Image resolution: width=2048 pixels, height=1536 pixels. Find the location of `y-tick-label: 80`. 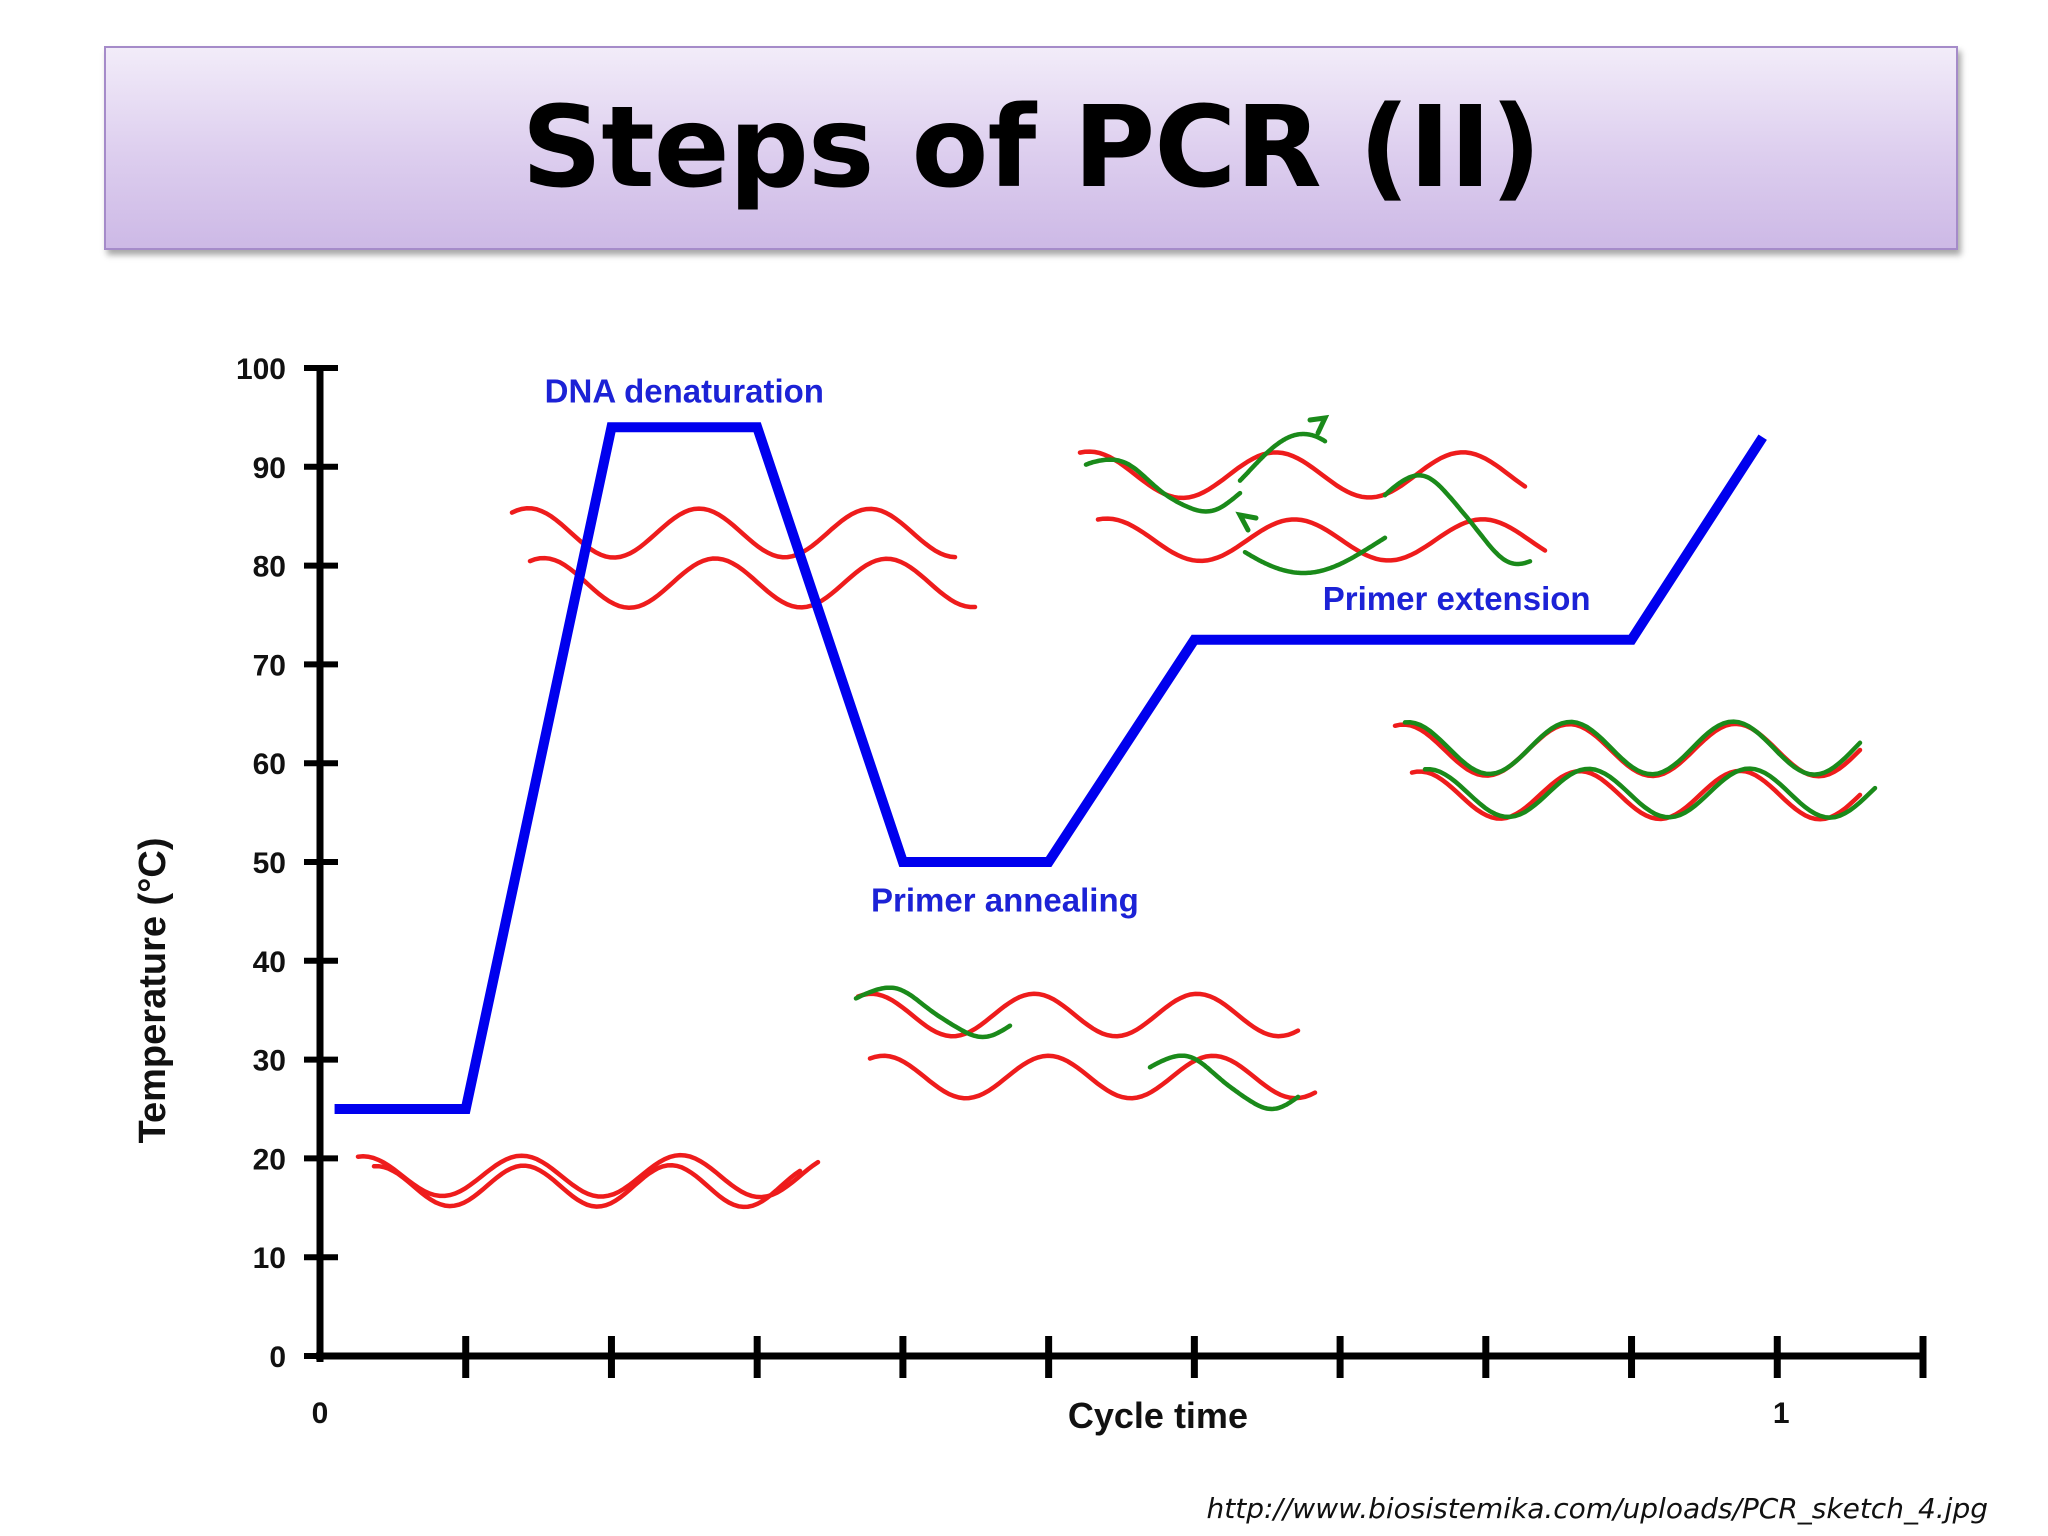

y-tick-label: 80 is located at coordinates (269, 567).